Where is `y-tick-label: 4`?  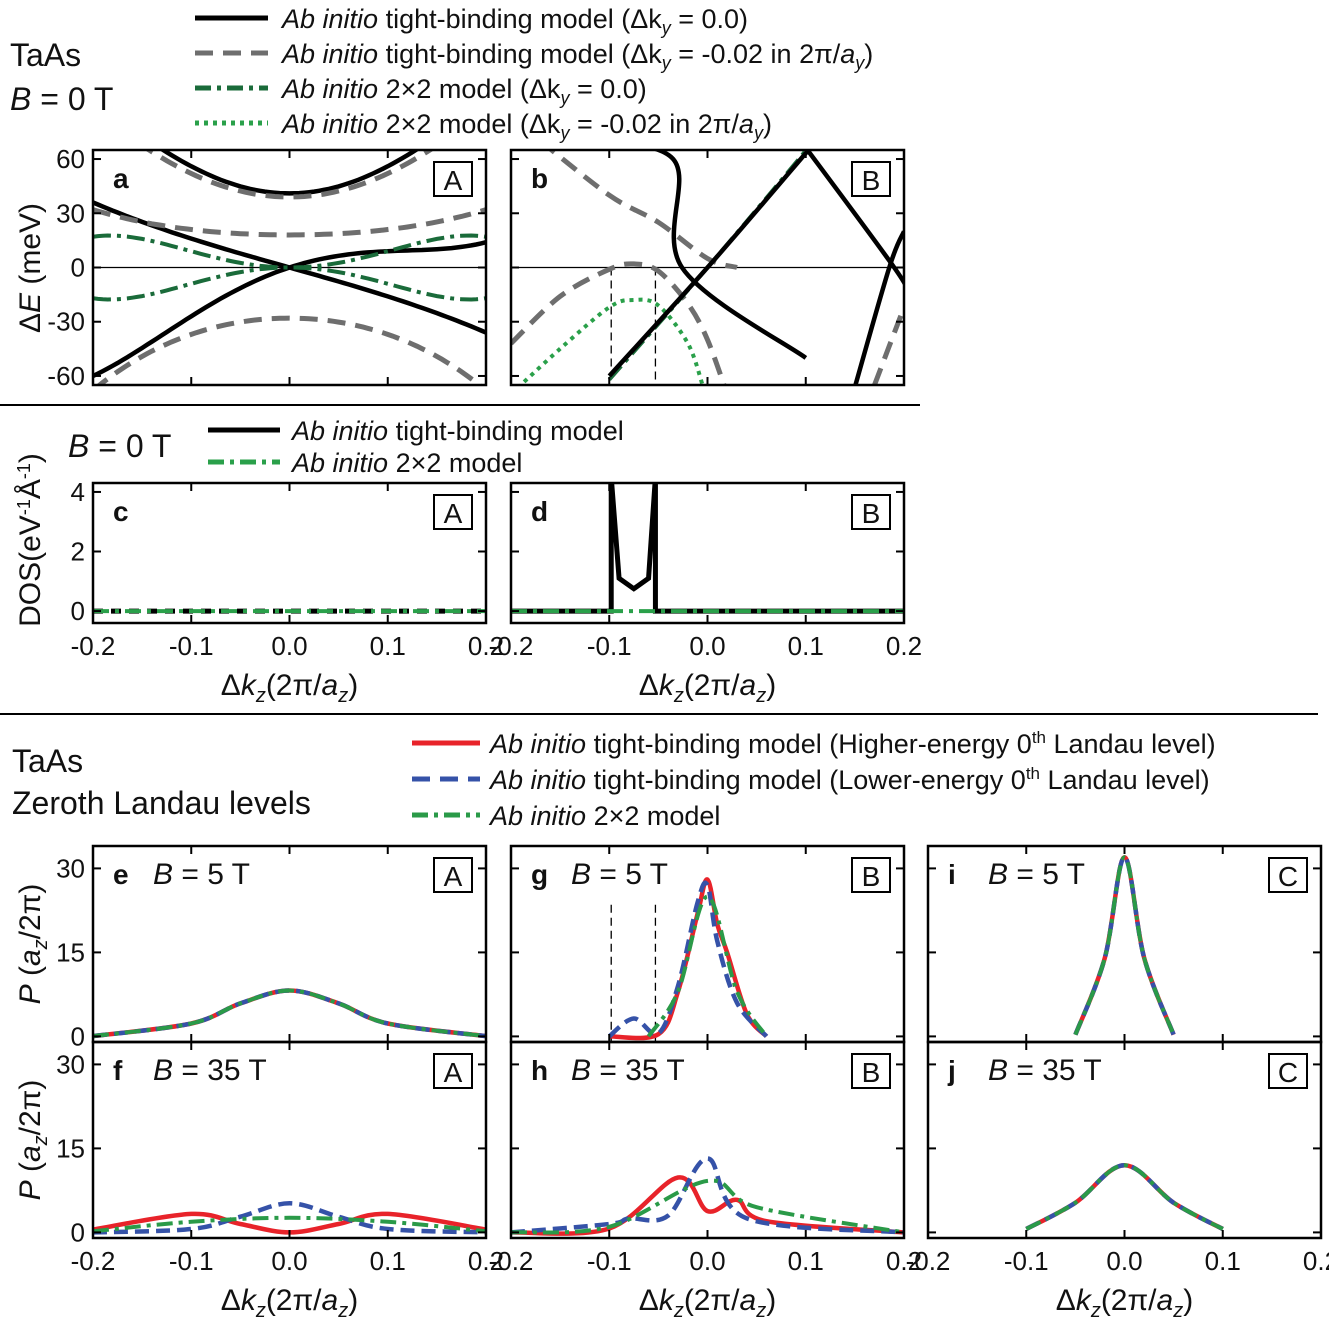
y-tick-label: 4 is located at coordinates (78, 492).